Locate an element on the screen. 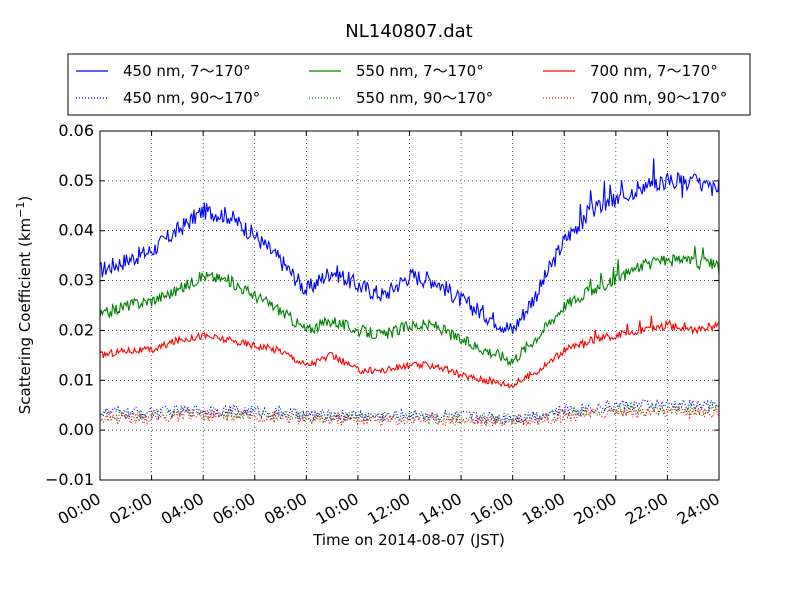  y-tick-label: 0.01 is located at coordinates (76, 379).